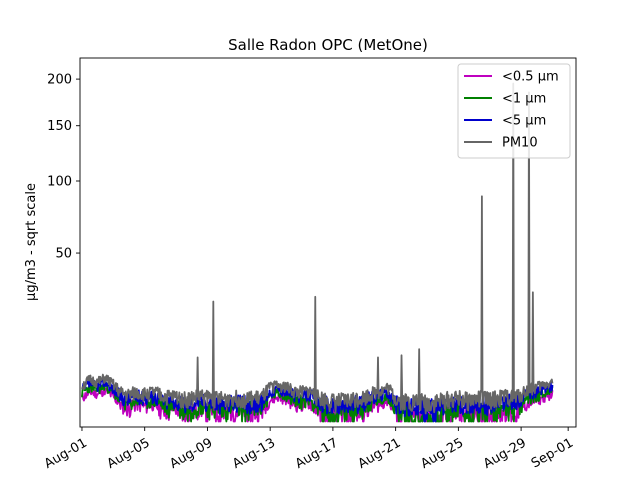 The image size is (640, 480). Describe the element at coordinates (59, 80) in the screenshot. I see `y-tick-label: 200` at that location.